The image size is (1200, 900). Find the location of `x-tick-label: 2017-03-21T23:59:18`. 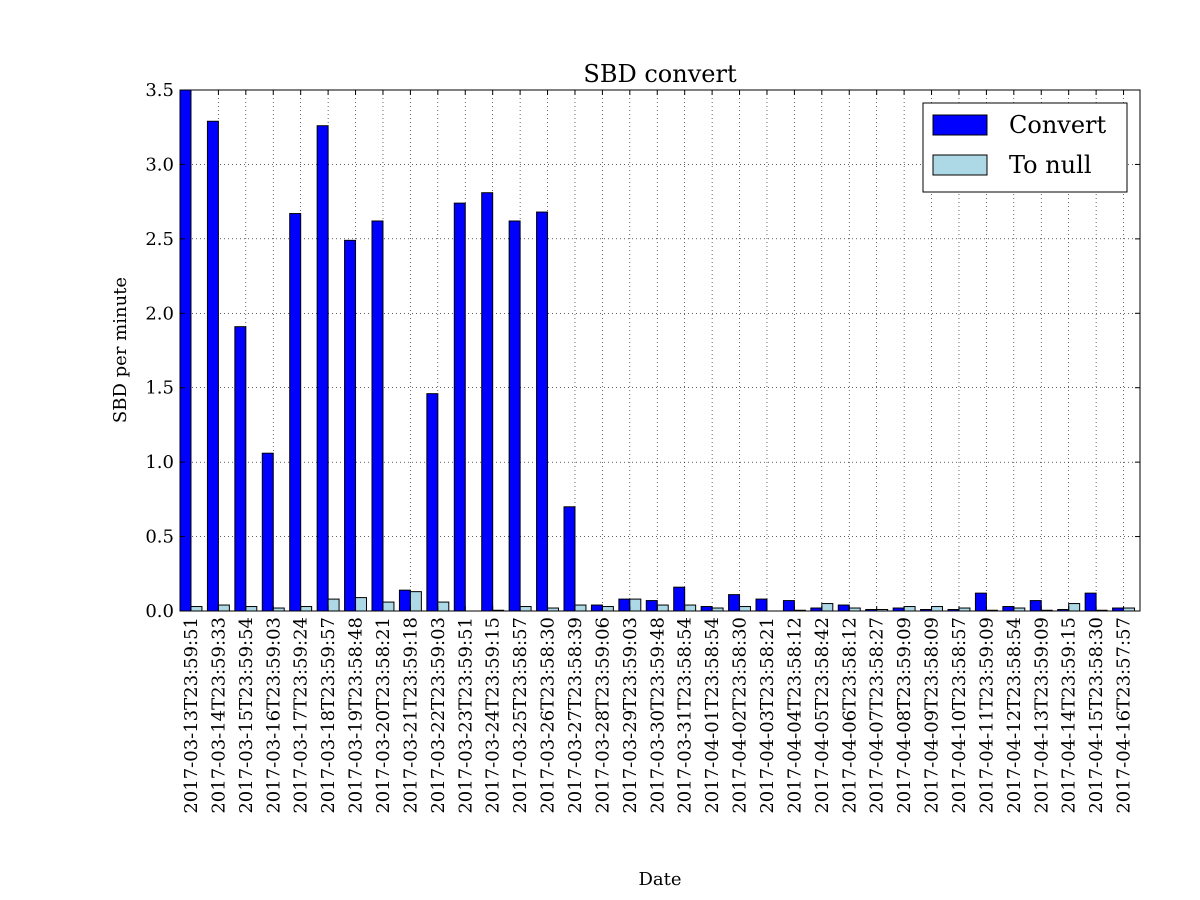

x-tick-label: 2017-03-21T23:59:18 is located at coordinates (410, 715).